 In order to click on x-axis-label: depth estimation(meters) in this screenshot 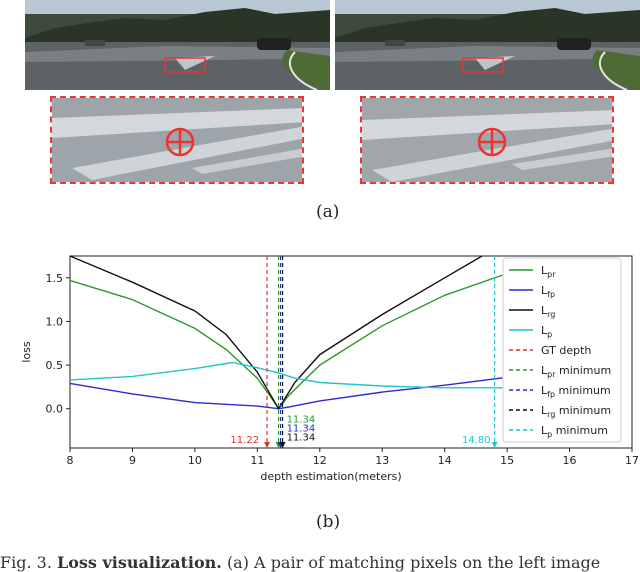, I will do `click(330, 476)`.